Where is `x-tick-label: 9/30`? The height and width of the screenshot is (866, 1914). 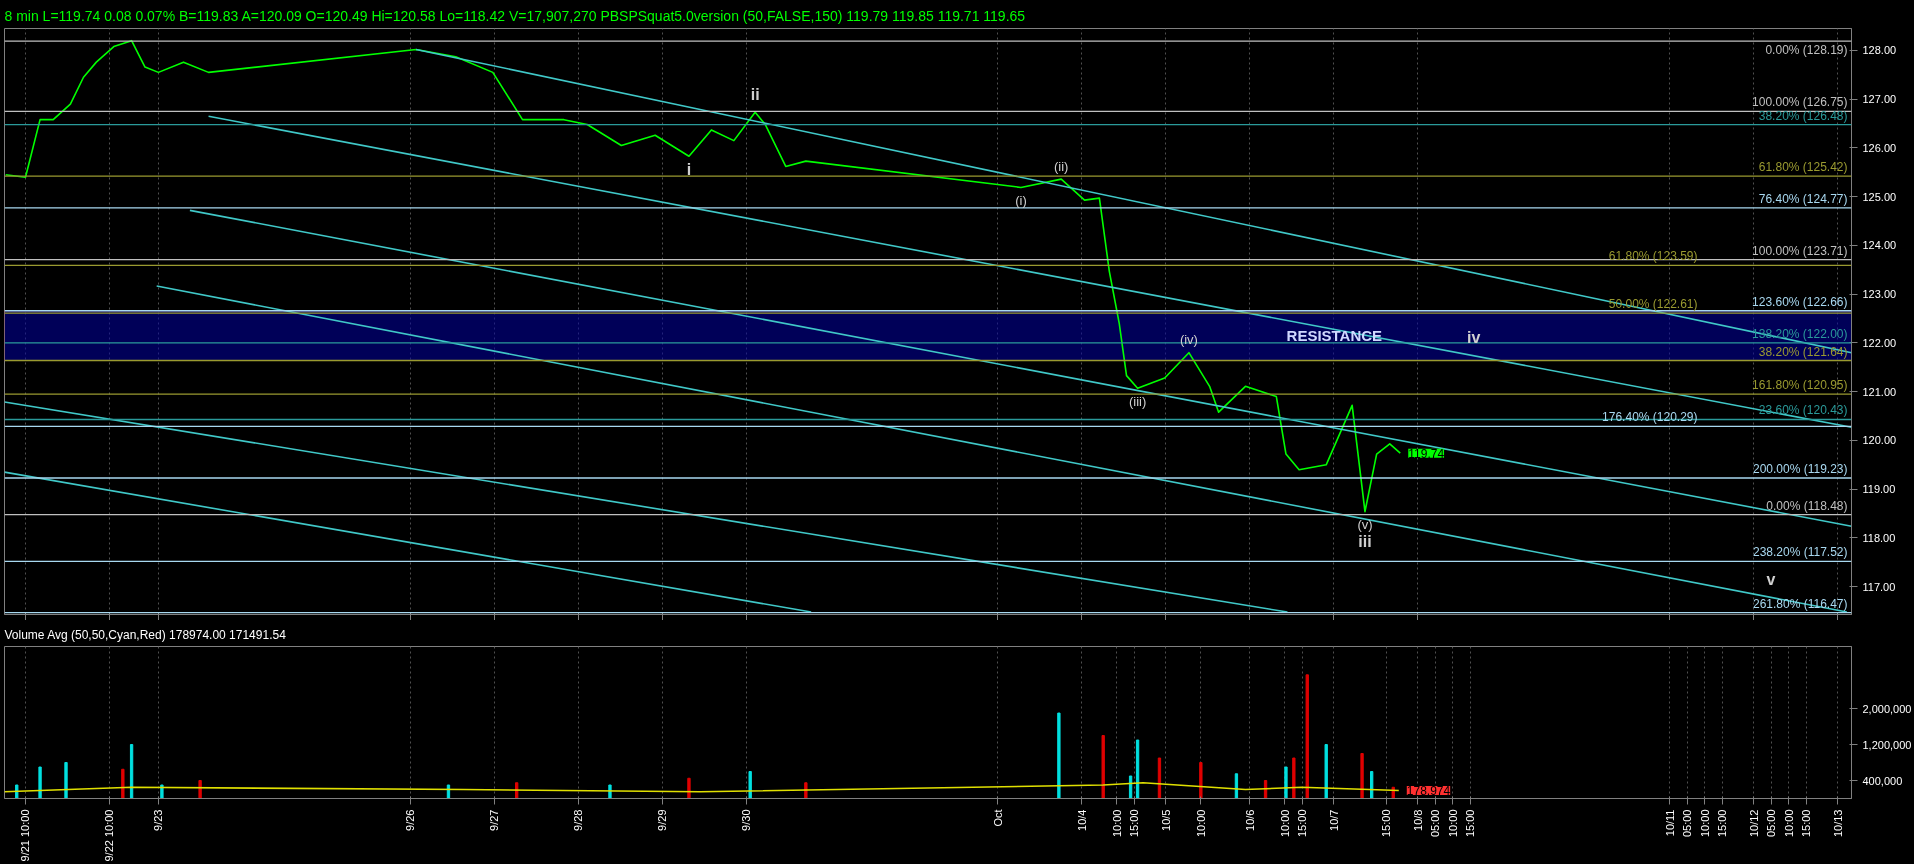 x-tick-label: 9/30 is located at coordinates (746, 820).